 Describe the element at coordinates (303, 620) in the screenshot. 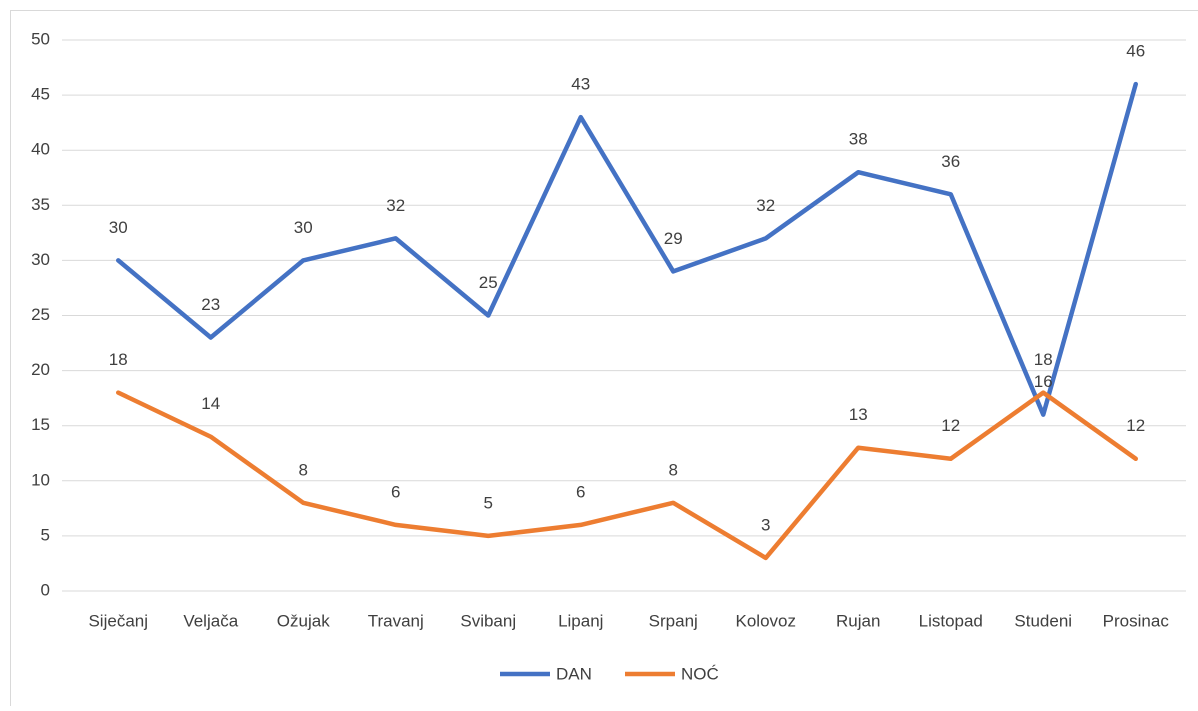

I see `x-tick-label: Ožujak` at that location.